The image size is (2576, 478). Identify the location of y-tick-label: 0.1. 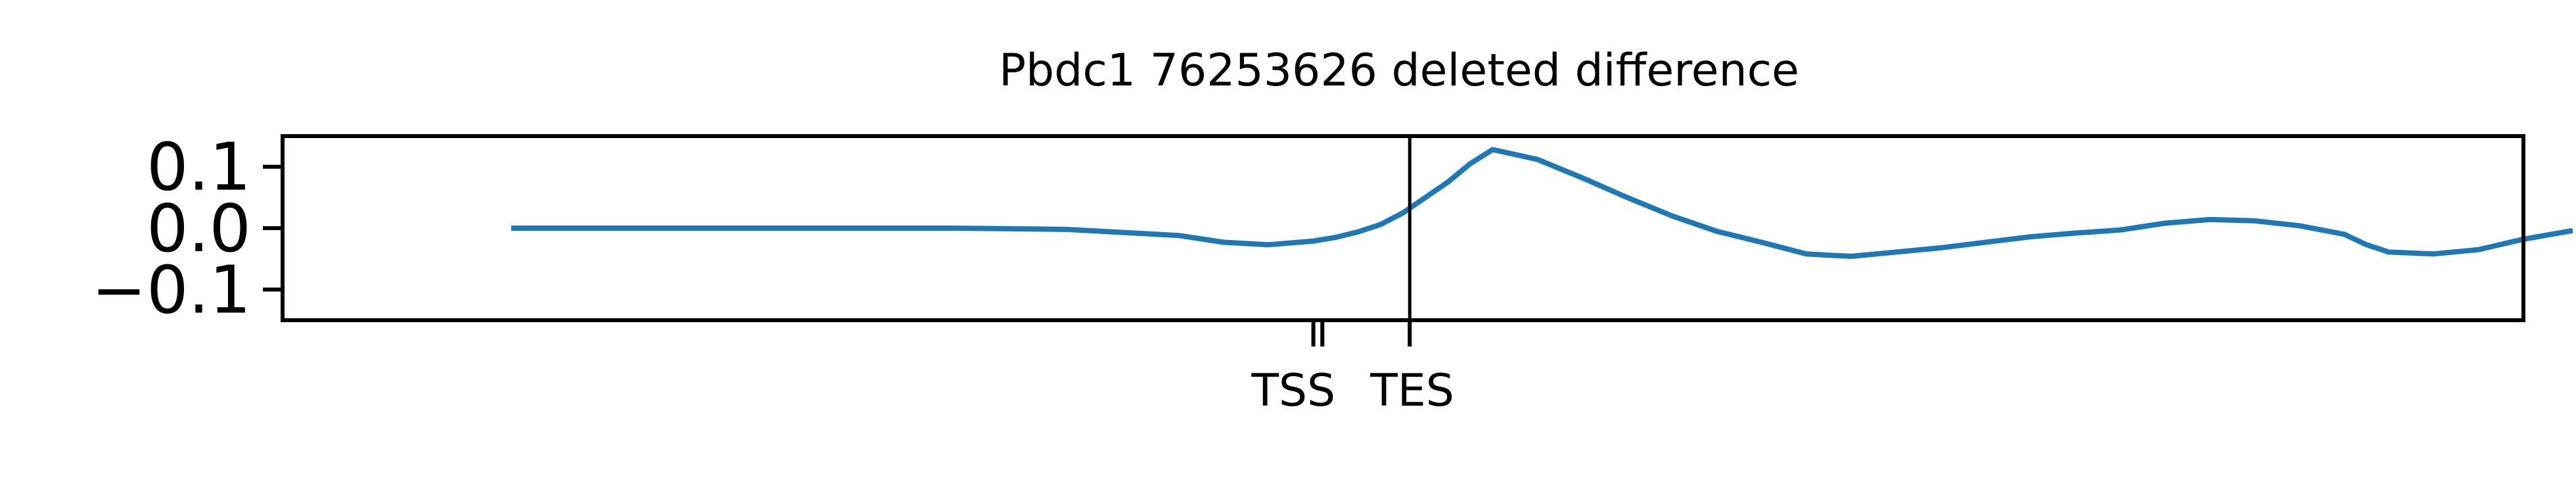
(199, 167).